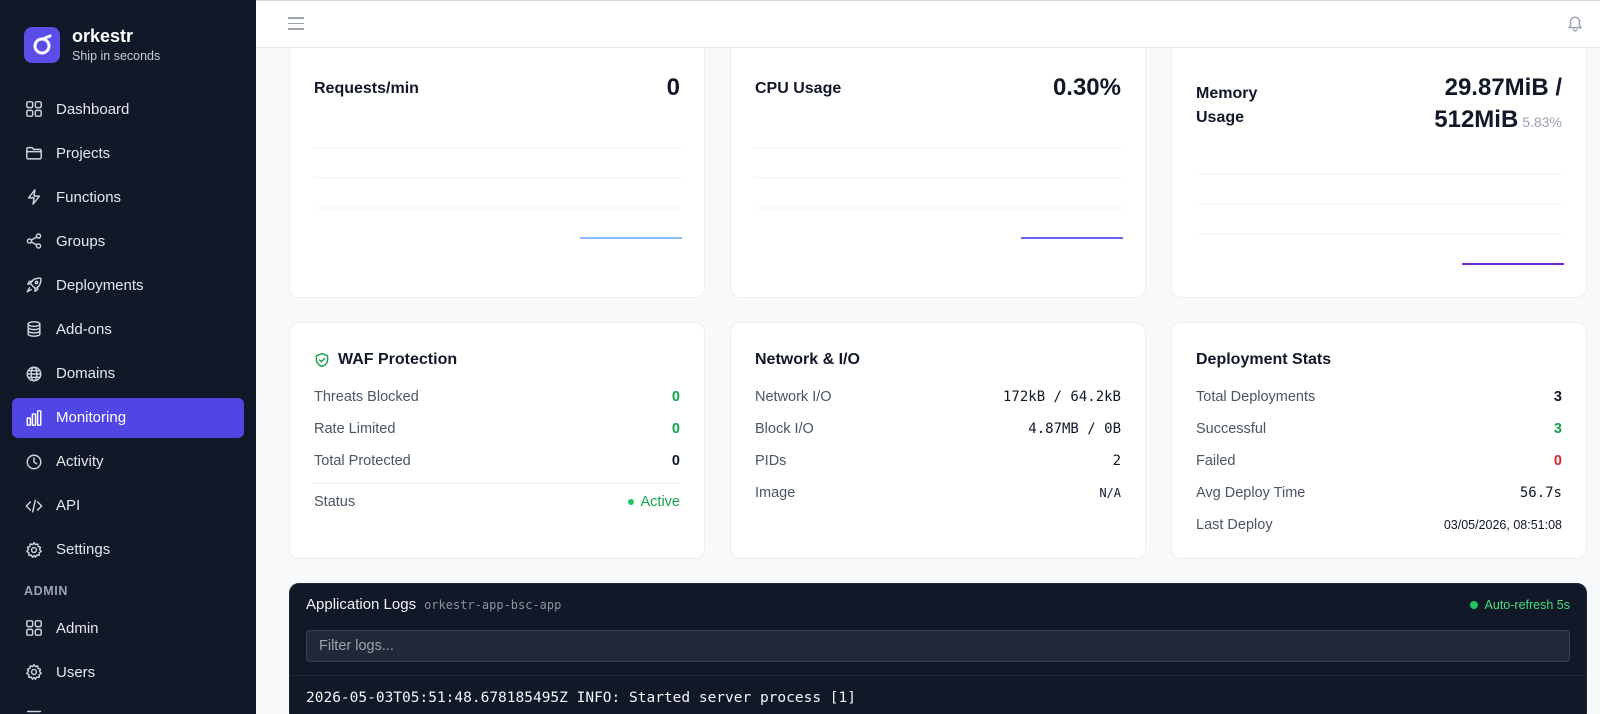 The width and height of the screenshot is (1600, 714). What do you see at coordinates (1502, 525) in the screenshot?
I see `row-value: 03/05/2026, 08:51:08` at bounding box center [1502, 525].